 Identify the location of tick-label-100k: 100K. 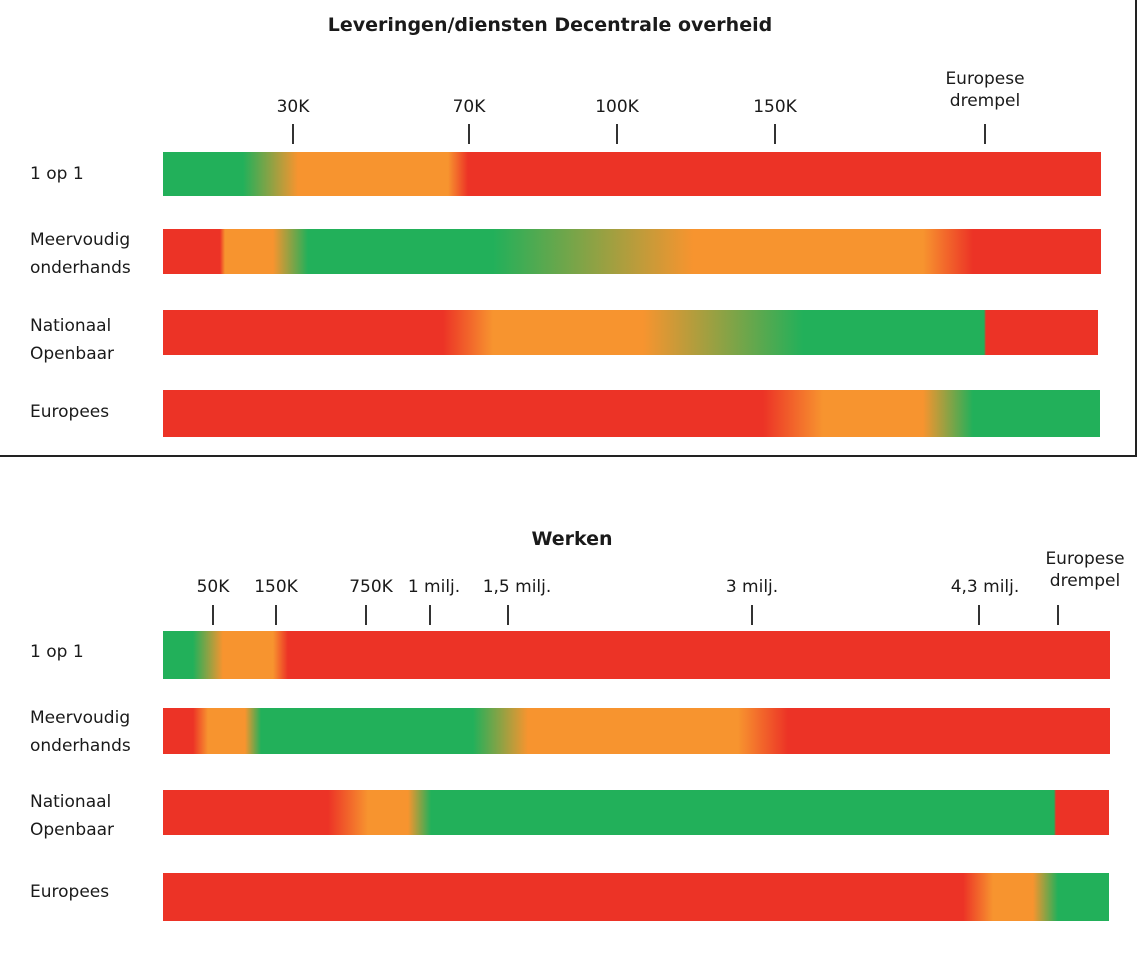
(617, 107).